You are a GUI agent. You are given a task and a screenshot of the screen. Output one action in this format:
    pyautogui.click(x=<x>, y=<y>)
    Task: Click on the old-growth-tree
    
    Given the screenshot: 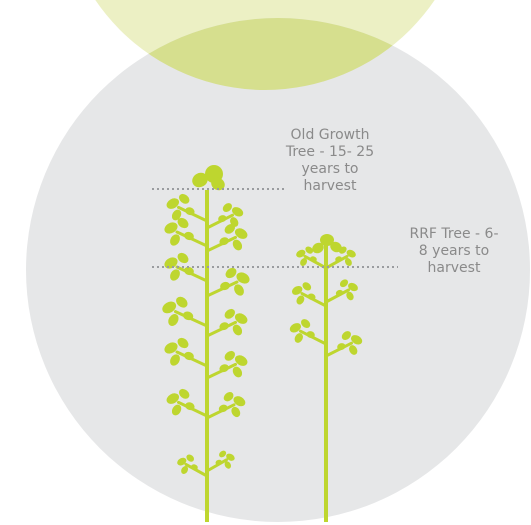 What is the action you would take?
    pyautogui.click(x=206, y=343)
    